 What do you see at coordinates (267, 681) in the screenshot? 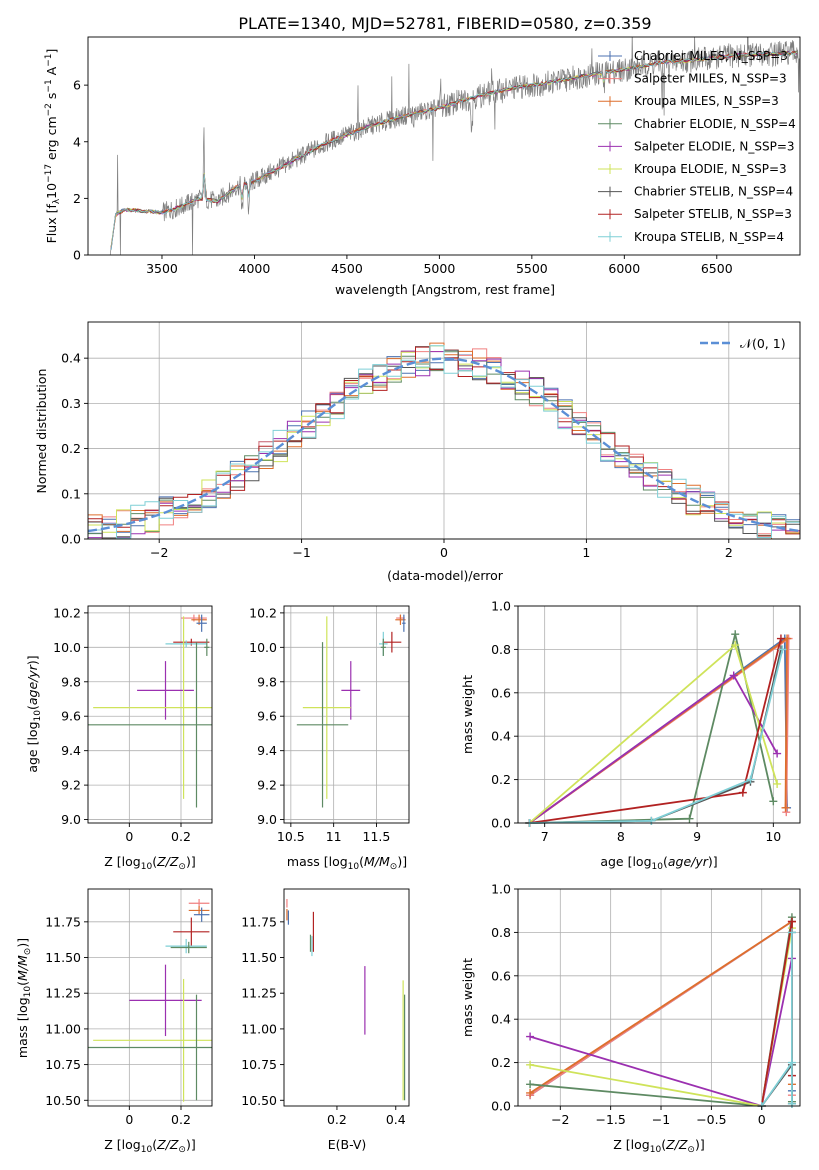
I see `age_vs_mass-ytick-label: 9.8` at bounding box center [267, 681].